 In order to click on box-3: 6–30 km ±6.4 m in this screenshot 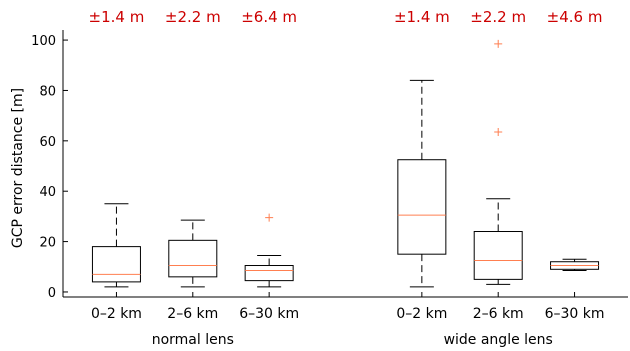, I will do `click(269, 165)`.